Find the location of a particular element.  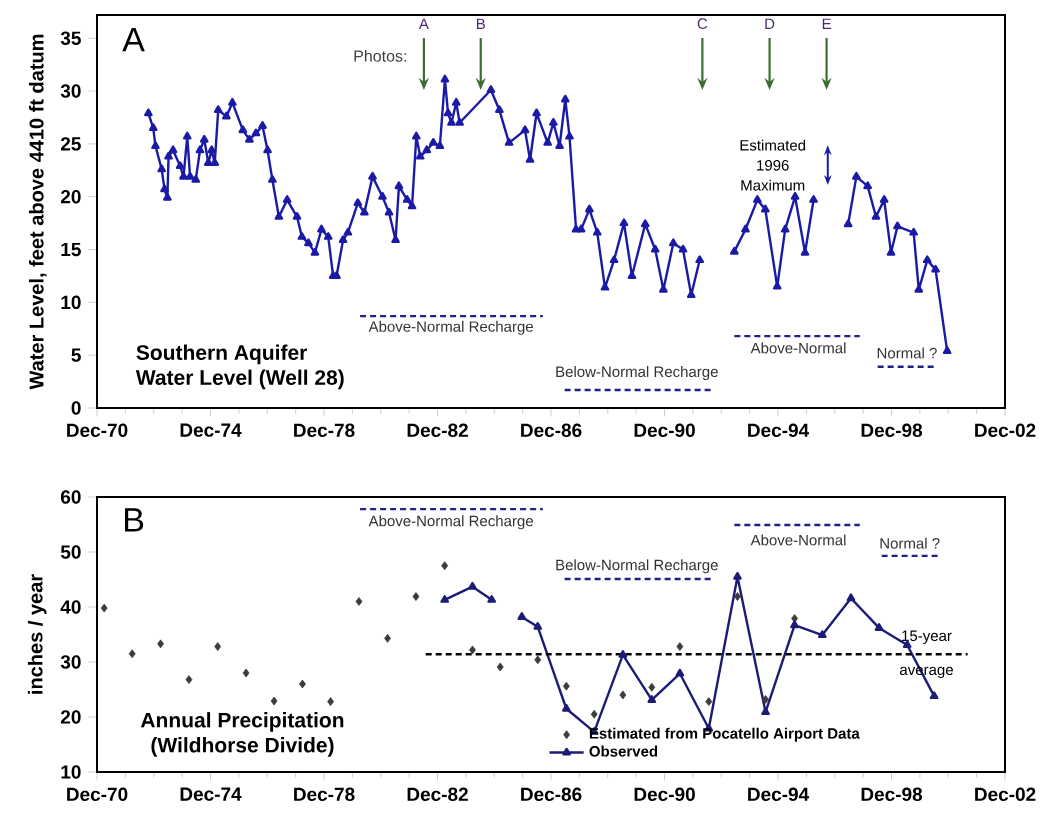

y-tick-label: 60 is located at coordinates (70, 497).